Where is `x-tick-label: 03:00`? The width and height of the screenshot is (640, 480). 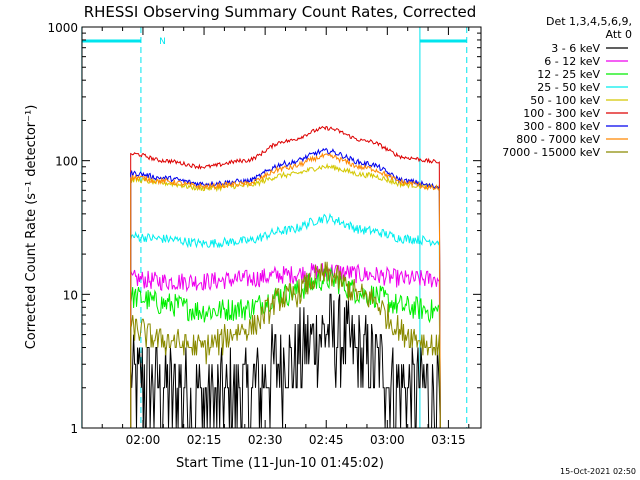
x-tick-label: 03:00 is located at coordinates (387, 440).